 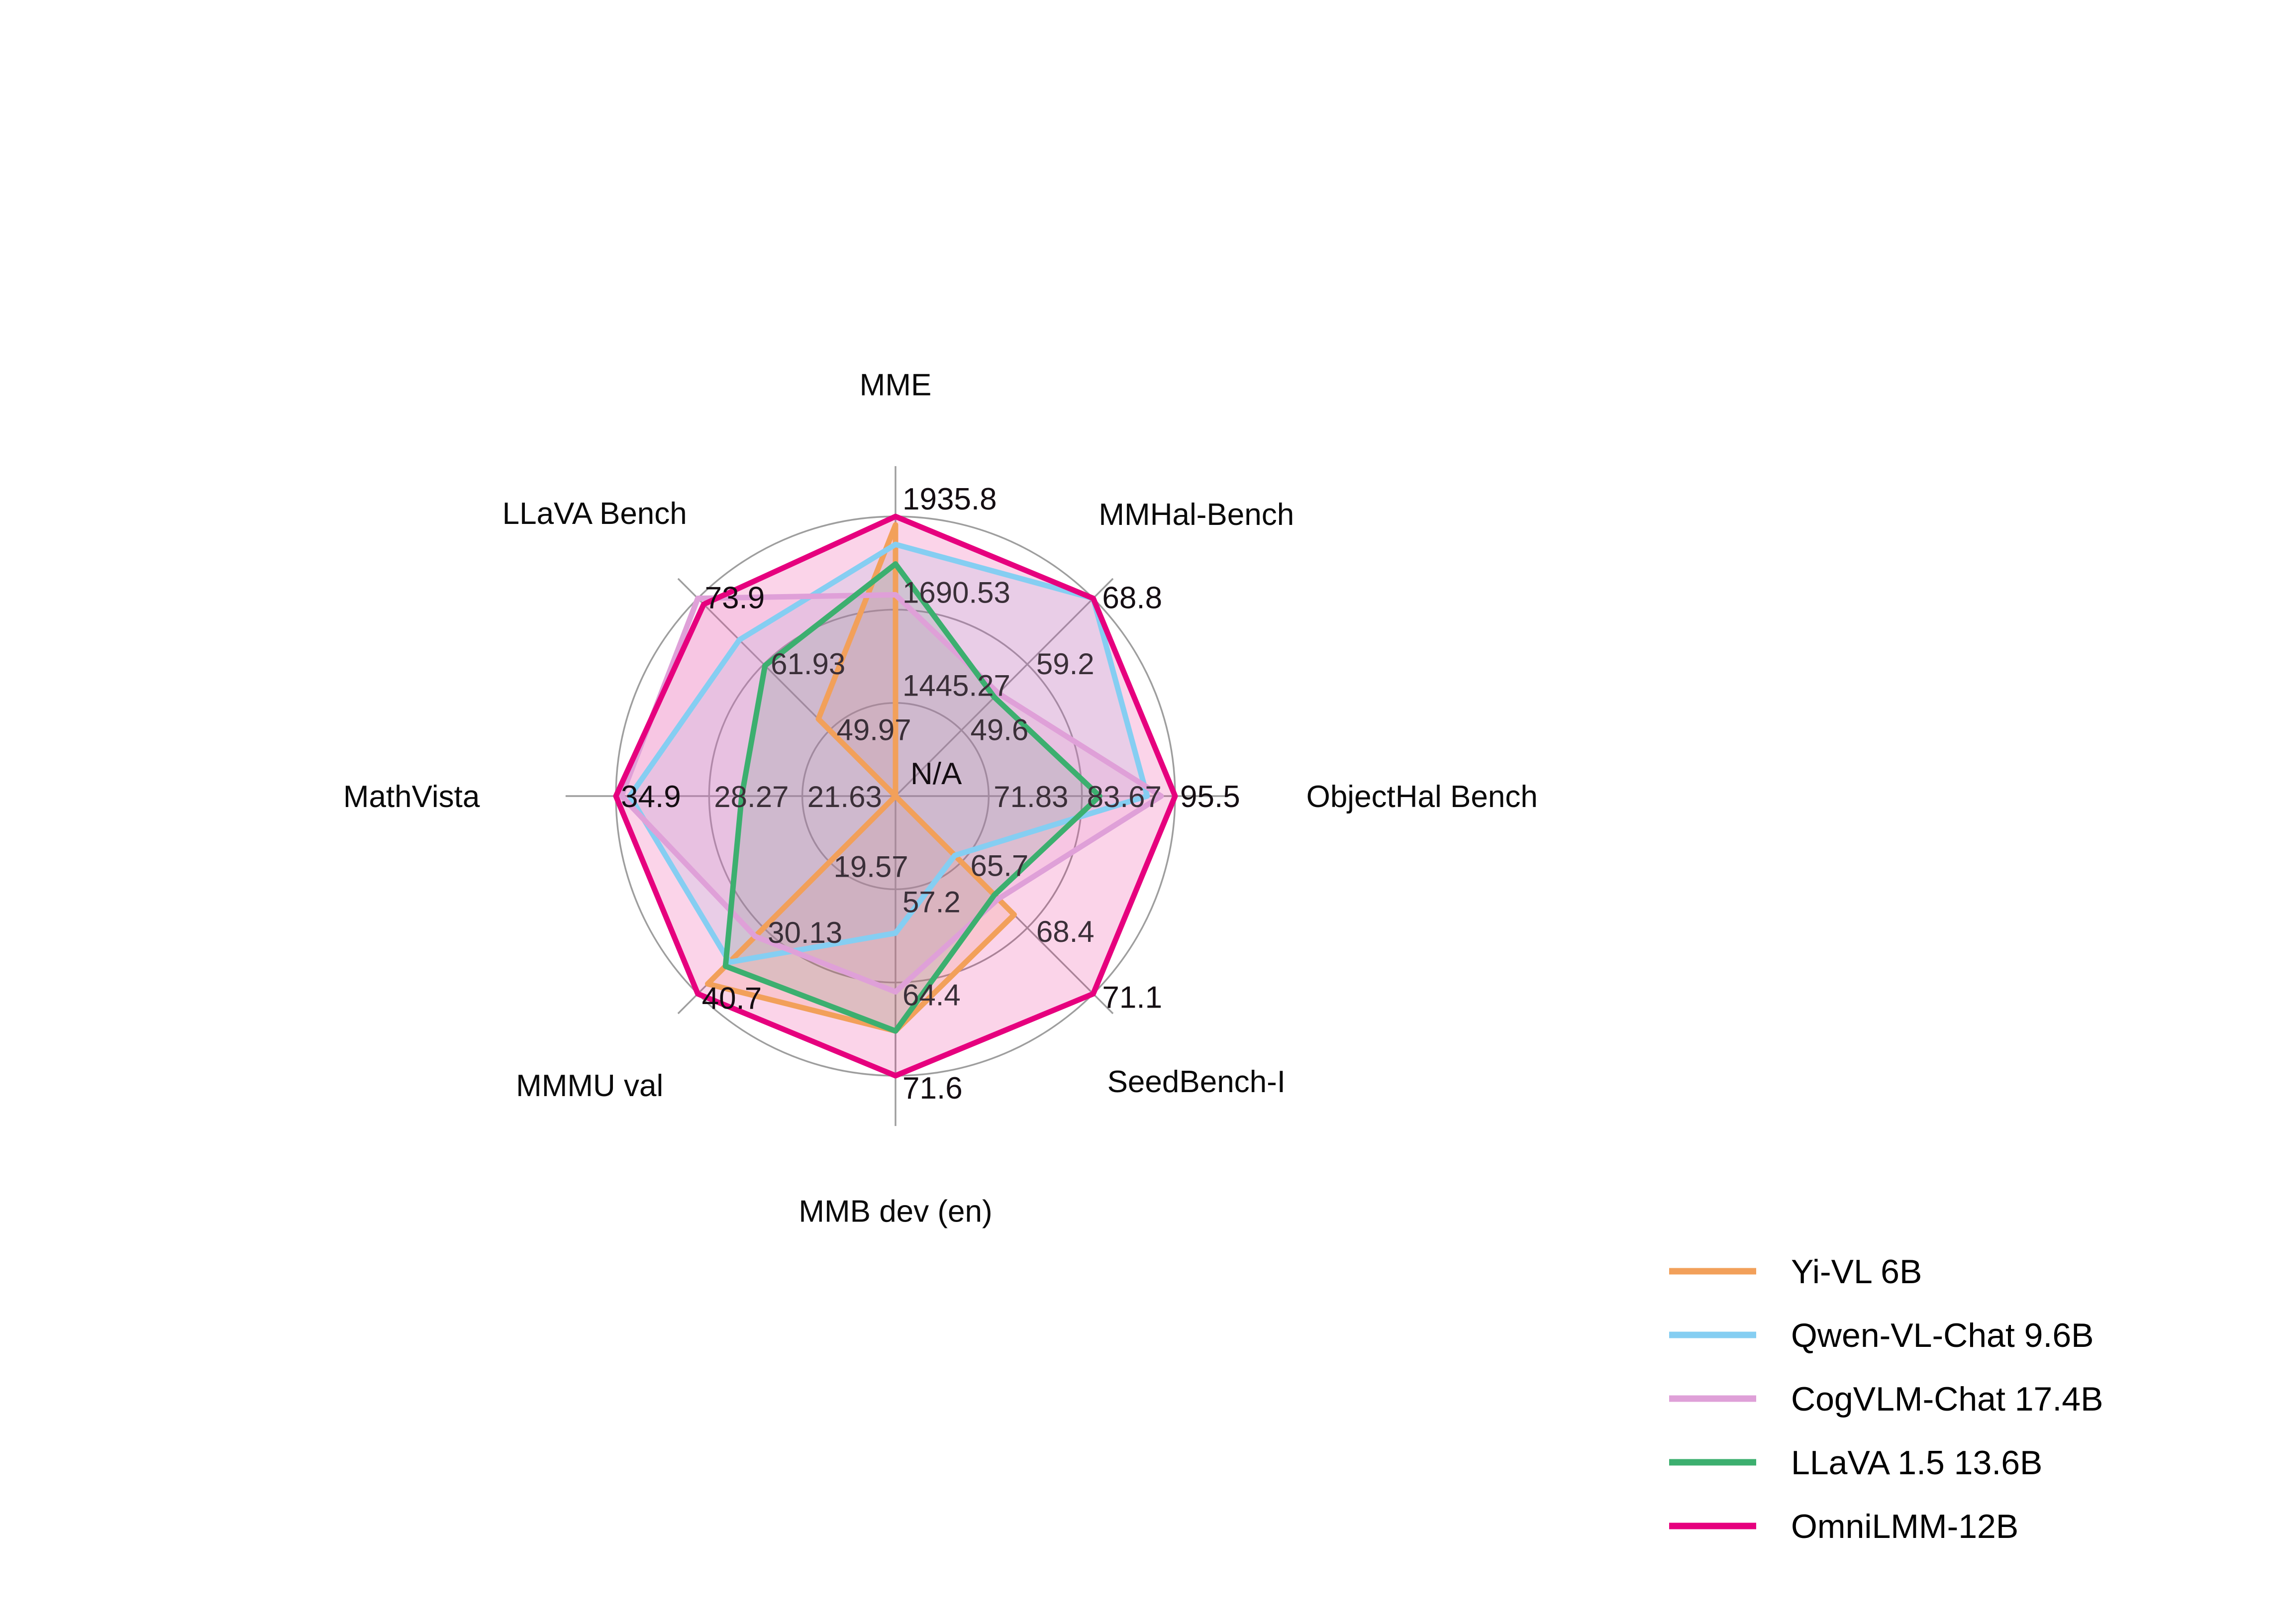 I want to click on tick-label-mmb-dev-en--1: 64.4, so click(x=931, y=996).